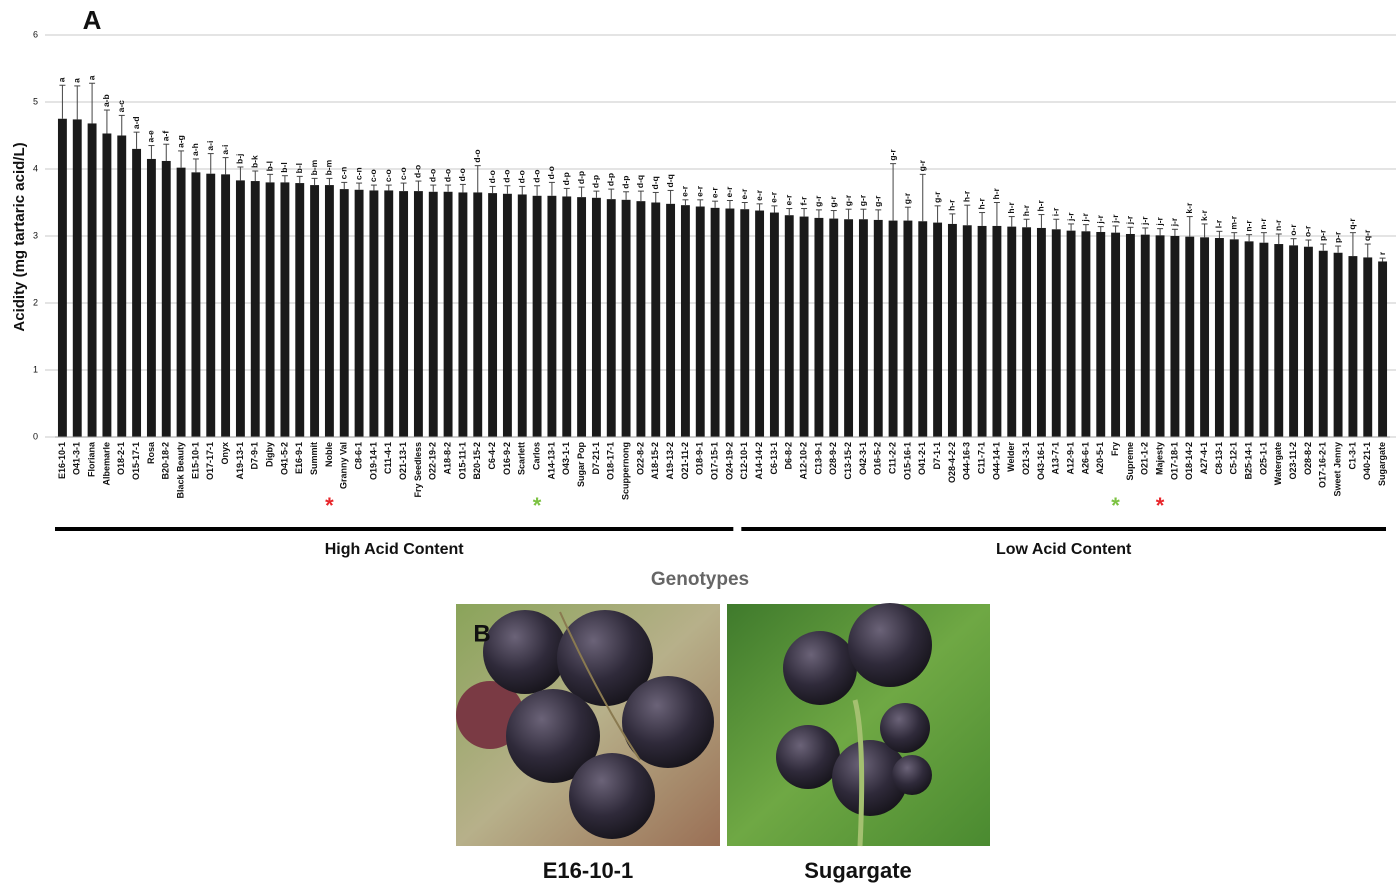 Image resolution: width=1396 pixels, height=888 pixels. What do you see at coordinates (1159, 458) in the screenshot?
I see `x-tick-label: Majesty` at bounding box center [1159, 458].